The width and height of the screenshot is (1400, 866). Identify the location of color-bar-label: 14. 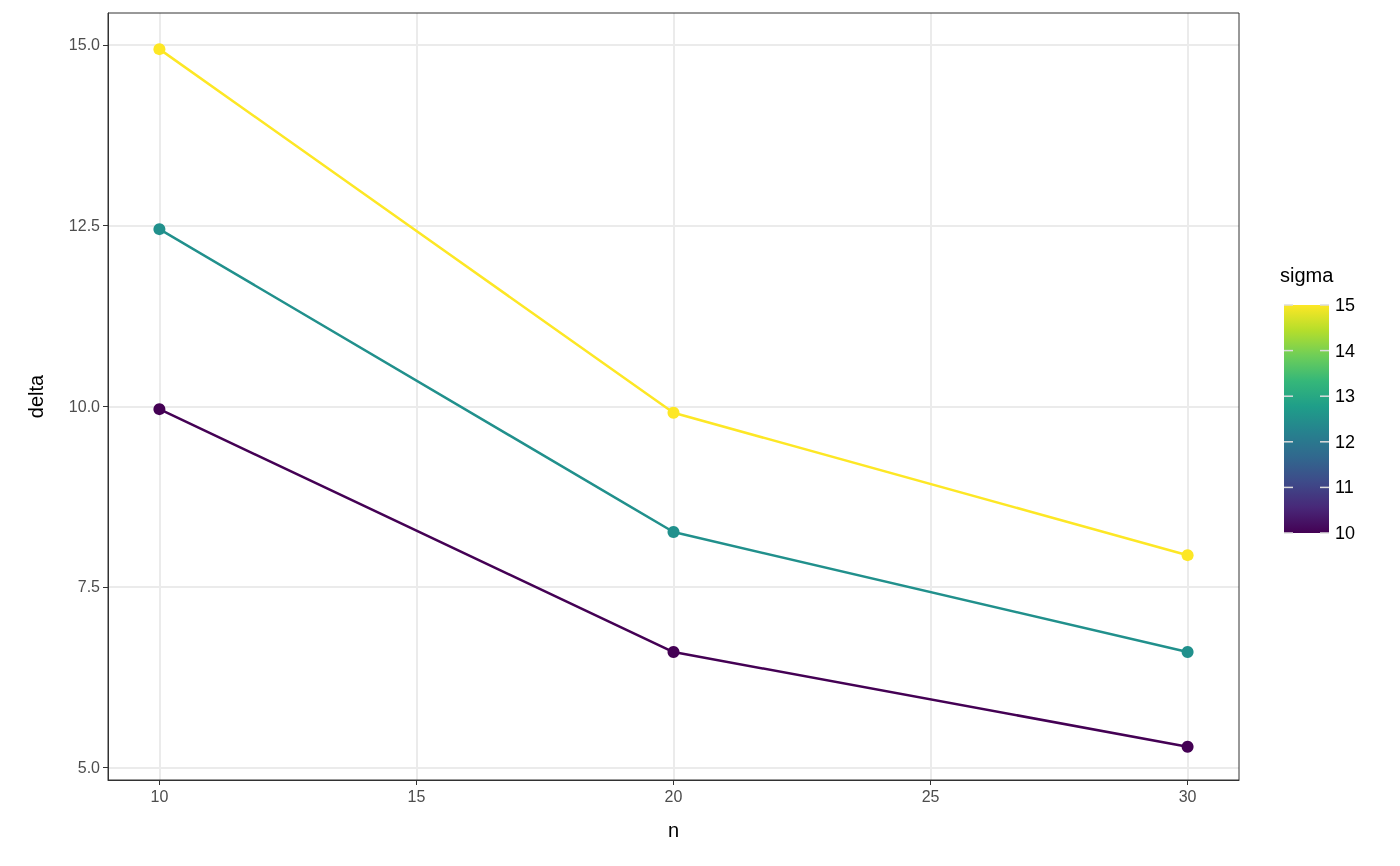
(1345, 350).